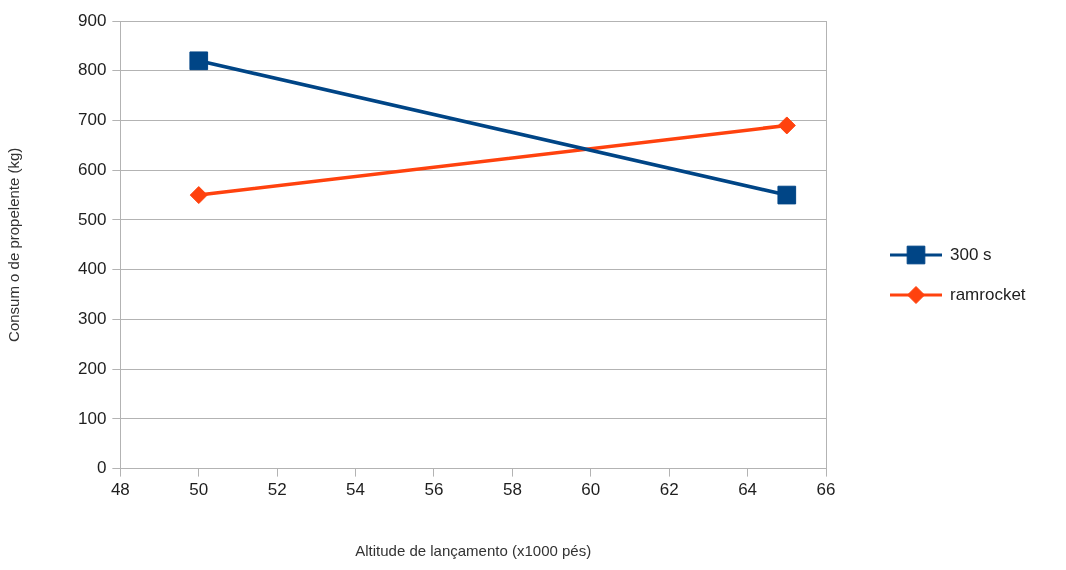 The height and width of the screenshot is (570, 1066). What do you see at coordinates (92, 418) in the screenshot?
I see `y-tick-label: 100` at bounding box center [92, 418].